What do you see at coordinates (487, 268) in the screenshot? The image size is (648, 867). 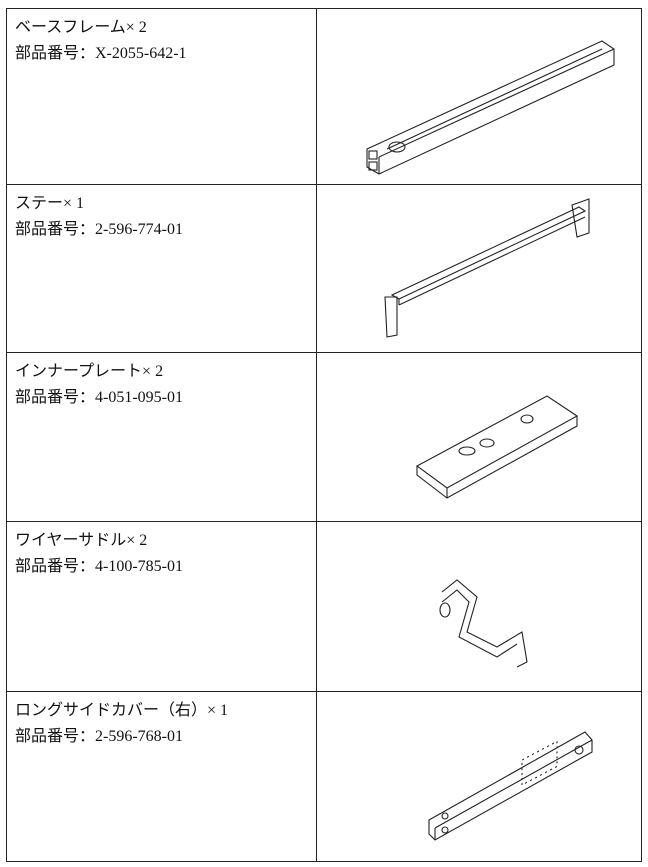 I see `illustration-stay` at bounding box center [487, 268].